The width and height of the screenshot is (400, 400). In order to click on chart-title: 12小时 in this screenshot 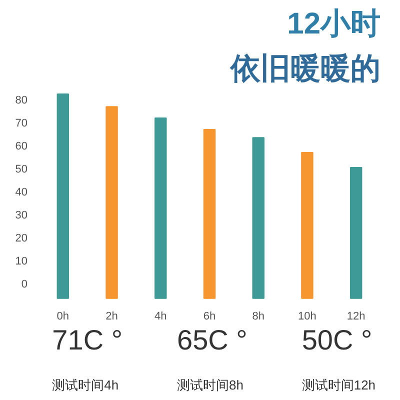, I will do `click(334, 24)`.